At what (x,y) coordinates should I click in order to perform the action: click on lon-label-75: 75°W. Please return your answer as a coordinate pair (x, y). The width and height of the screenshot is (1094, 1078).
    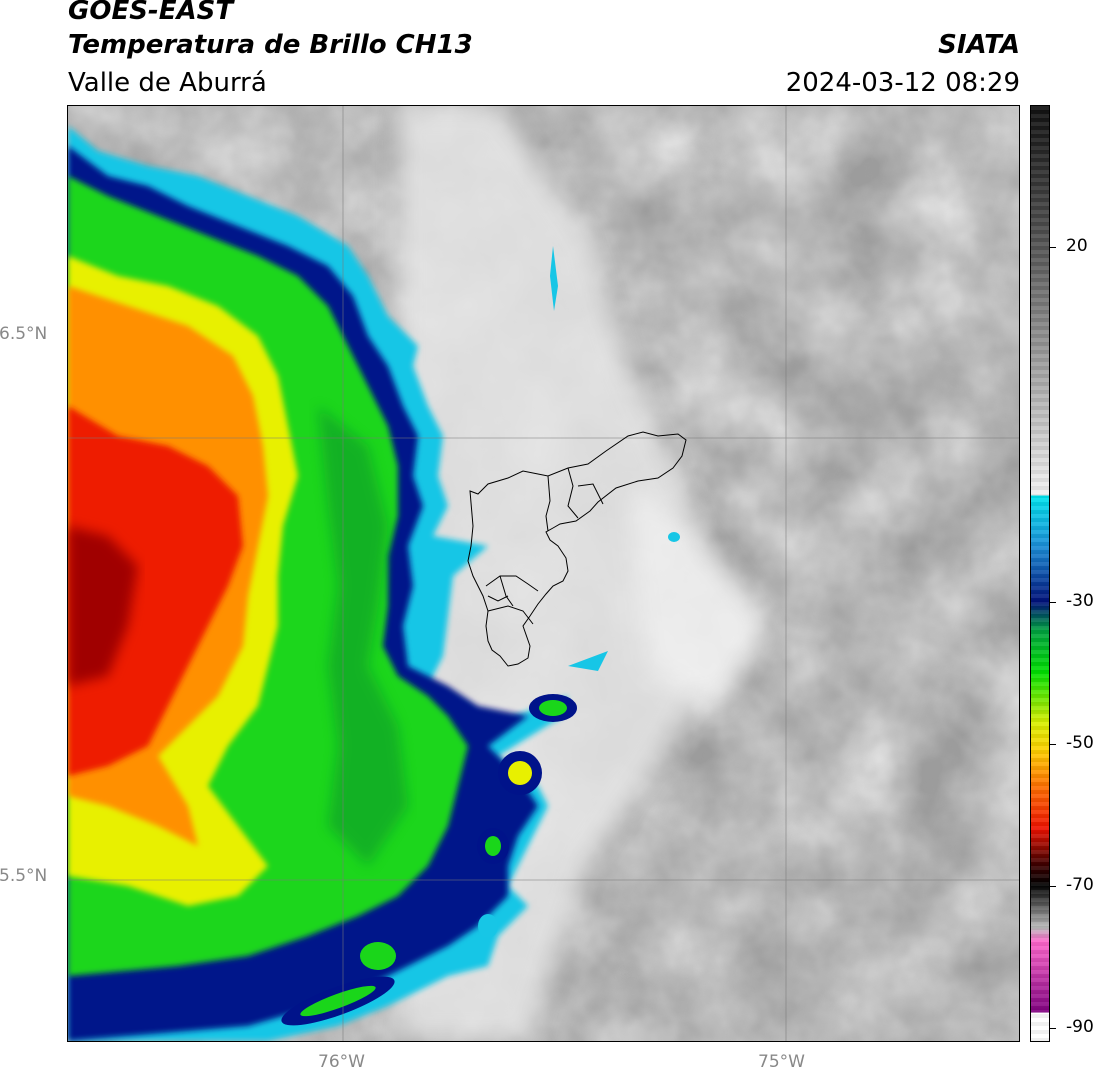
    Looking at the image, I should click on (781, 1062).